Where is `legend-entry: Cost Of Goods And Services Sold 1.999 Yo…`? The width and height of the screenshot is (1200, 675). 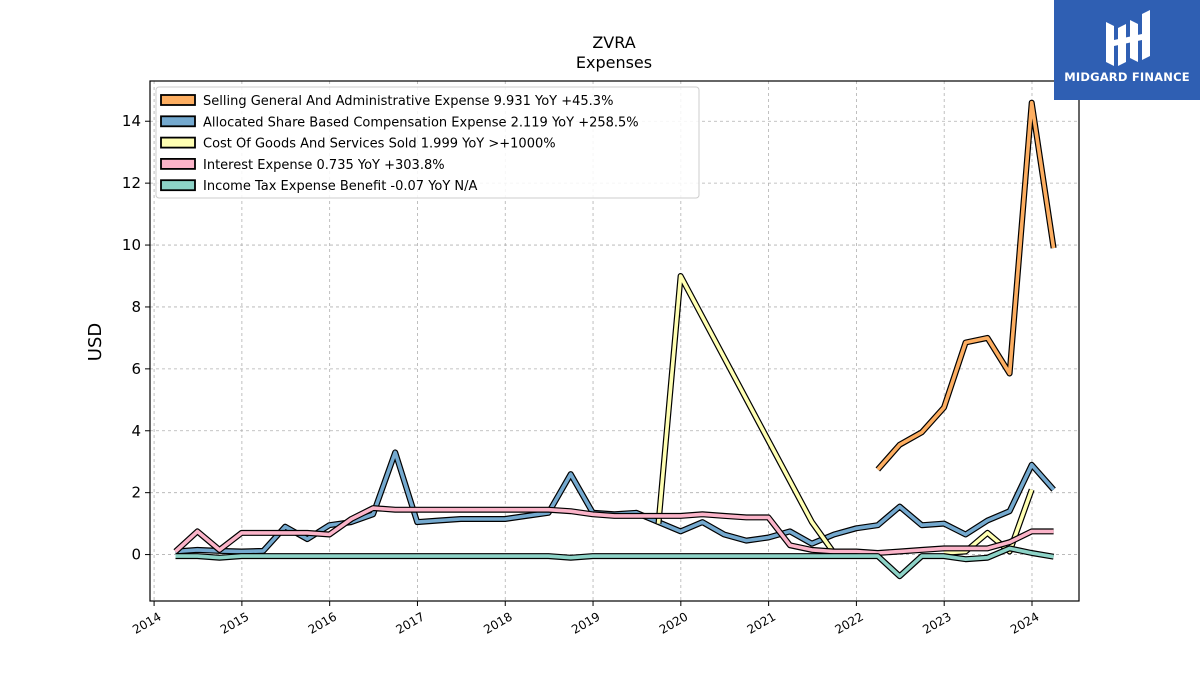 legend-entry: Cost Of Goods And Services Sold 1.999 Yo… is located at coordinates (379, 144).